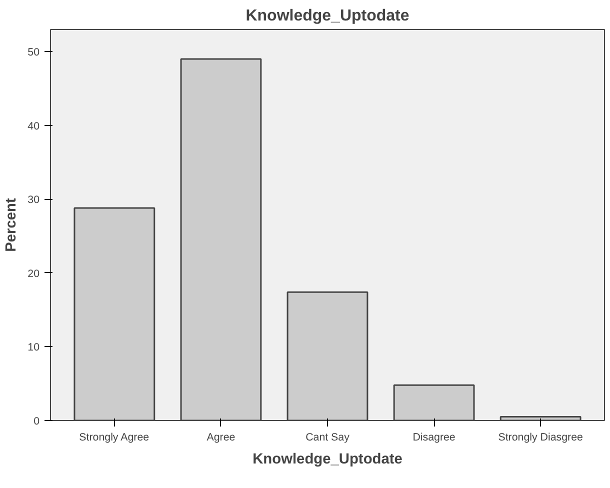 The width and height of the screenshot is (610, 488). I want to click on y-tick-label: 50, so click(34, 52).